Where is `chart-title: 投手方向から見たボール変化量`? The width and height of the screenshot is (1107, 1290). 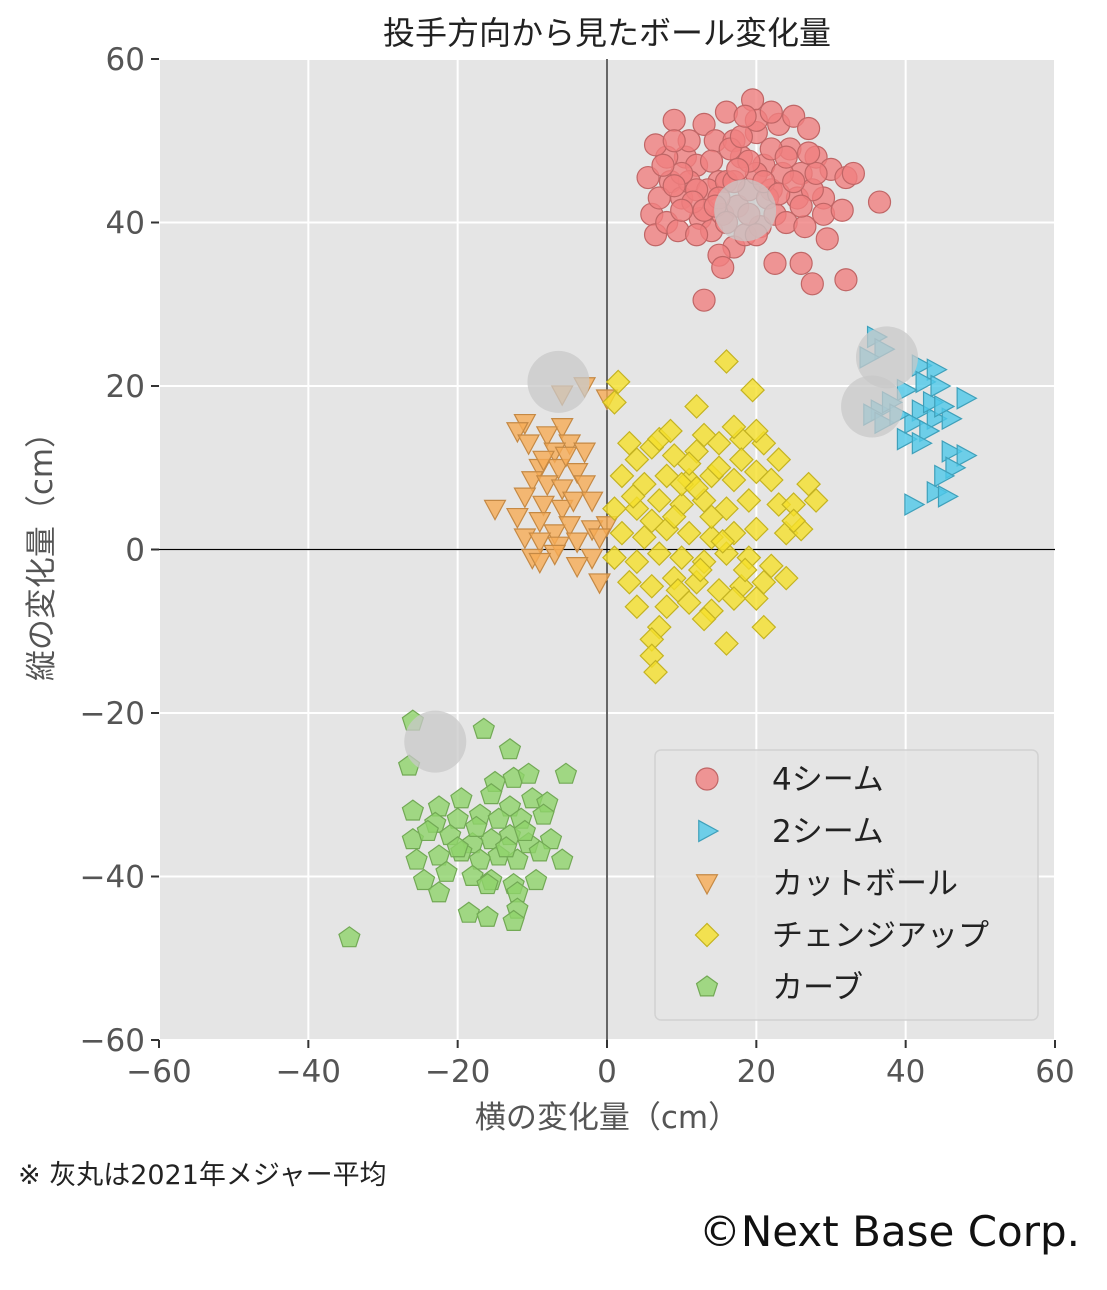
chart-title: 投手方向から見たボール変化量 is located at coordinates (607, 33).